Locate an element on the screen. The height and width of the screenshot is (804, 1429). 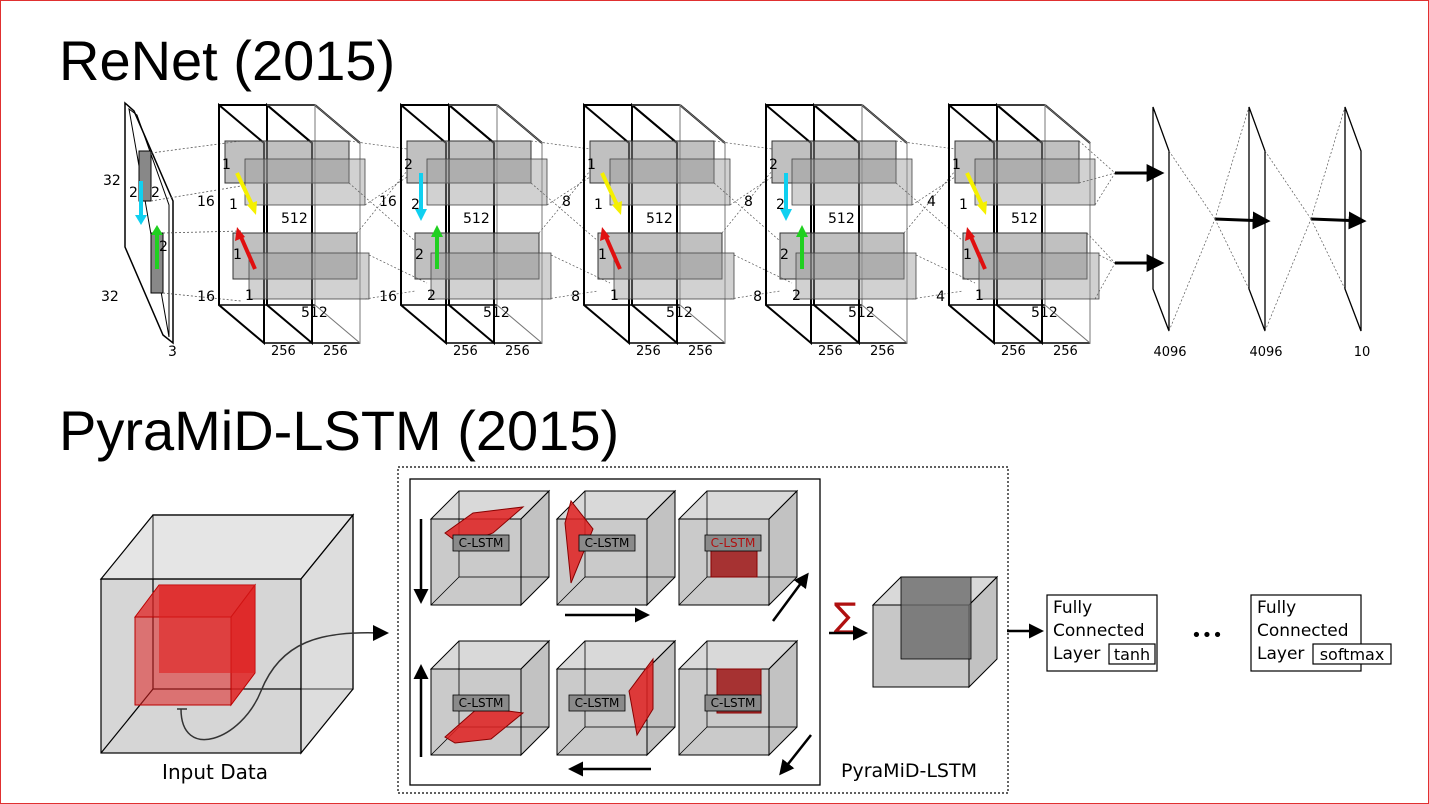
fc-layer-softmax: Fully Connected Layer softmax is located at coordinates (1321, 633).